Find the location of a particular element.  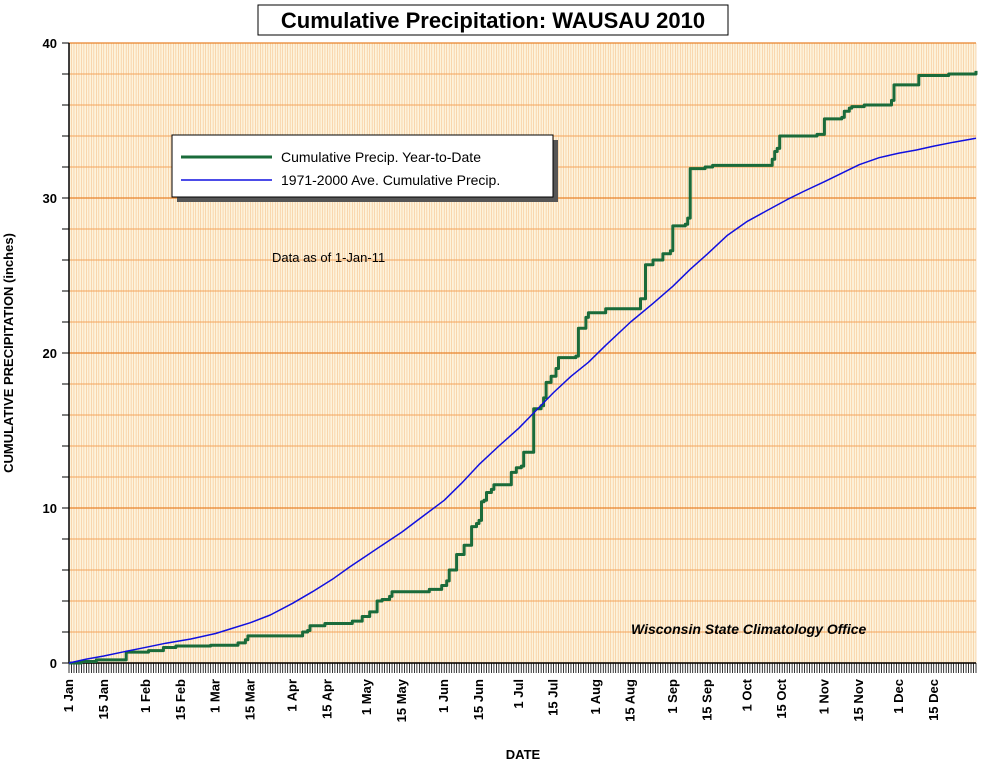

x-tick-label: 1 Feb is located at coordinates (145, 696).